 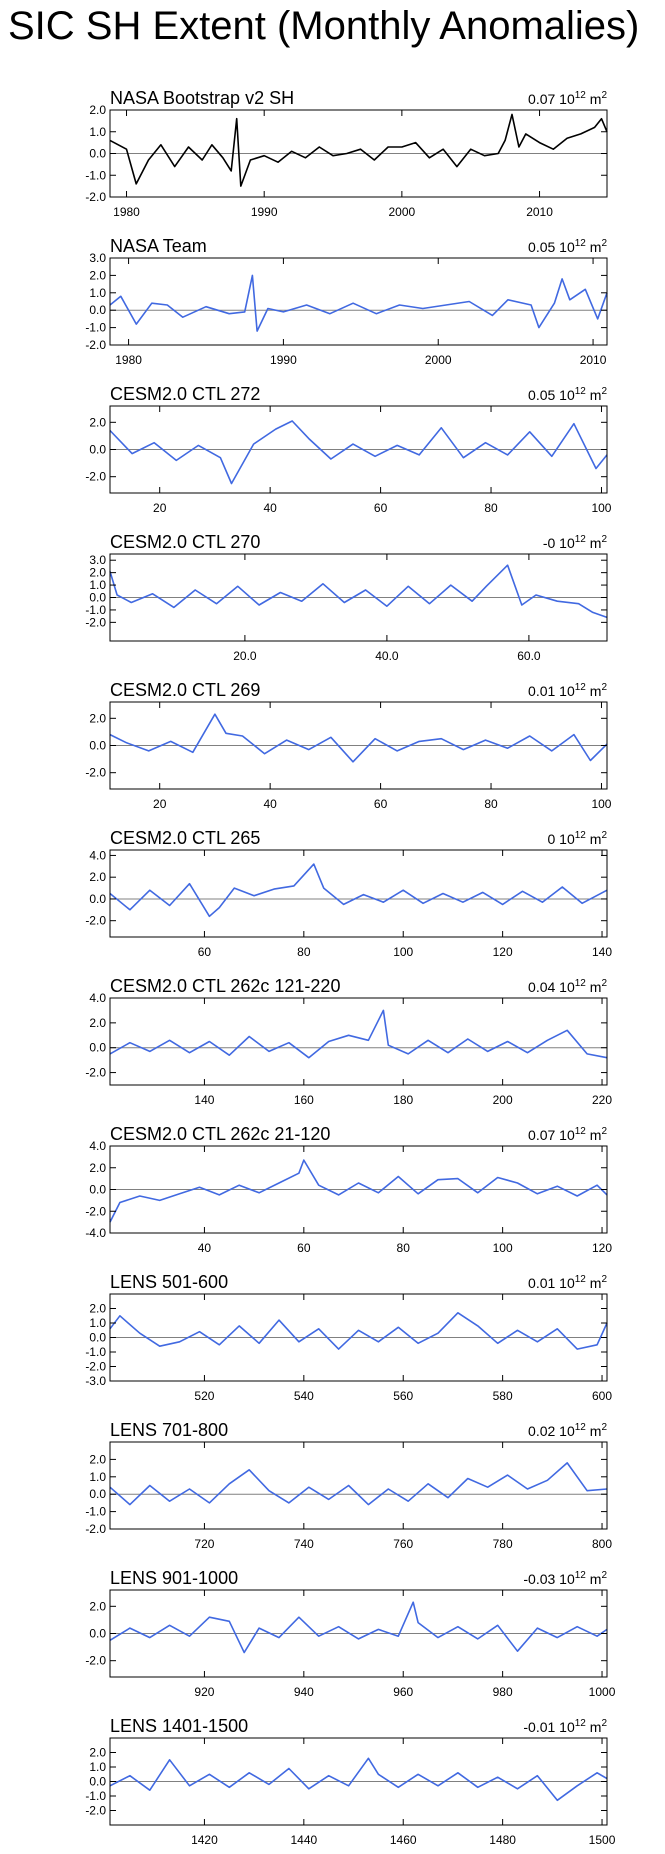 I want to click on panel-title: CESM2.0 CTL 262c 21-120, so click(x=220, y=1134).